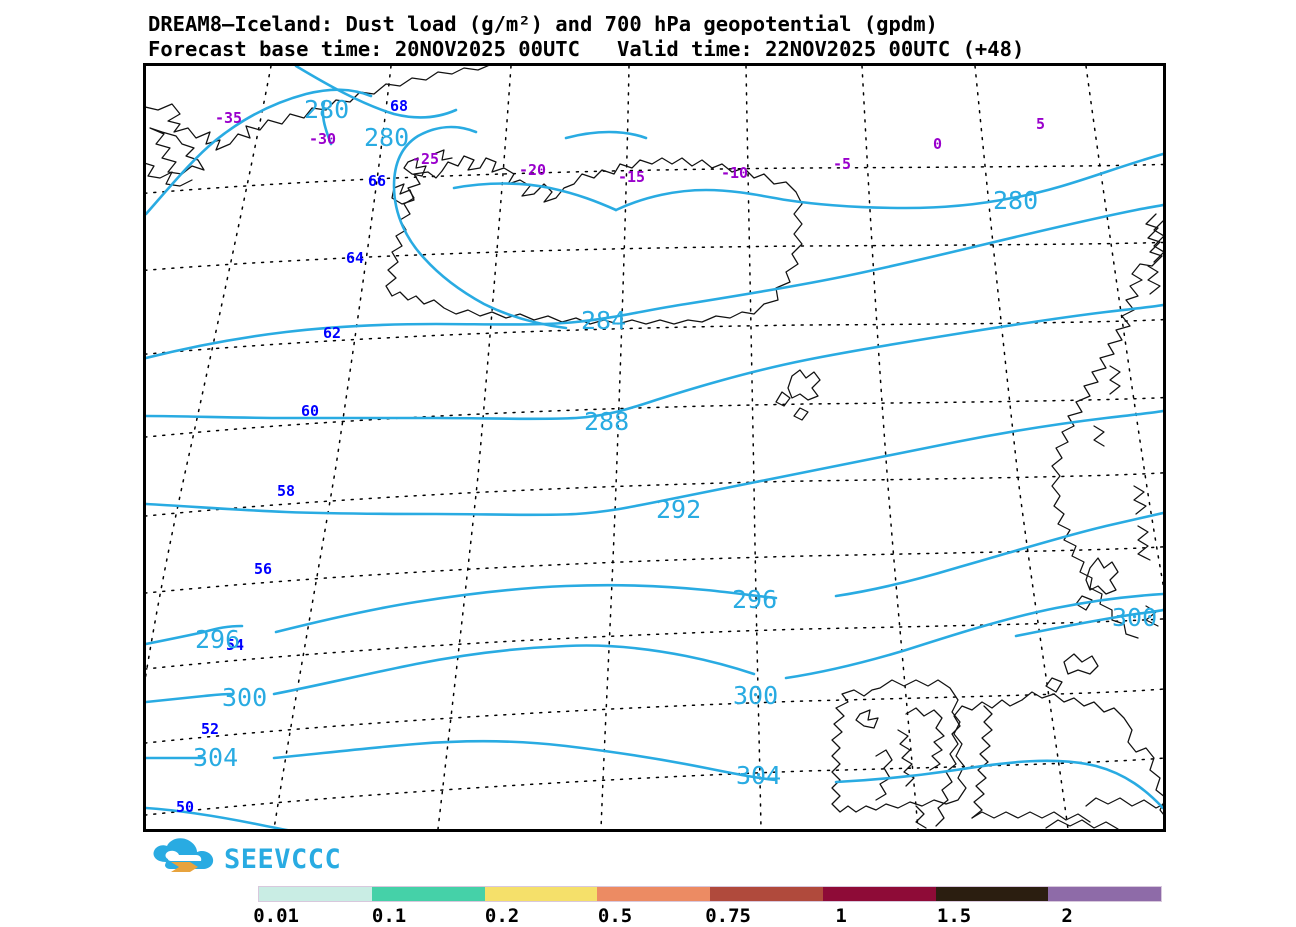 The height and width of the screenshot is (927, 1296). I want to click on contour-label-304-a: 304, so click(215, 757).